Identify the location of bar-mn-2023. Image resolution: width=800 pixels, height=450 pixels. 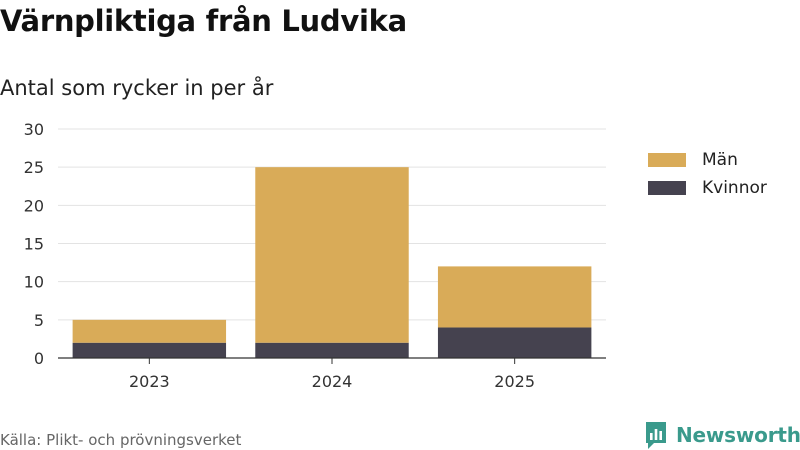
(149, 331).